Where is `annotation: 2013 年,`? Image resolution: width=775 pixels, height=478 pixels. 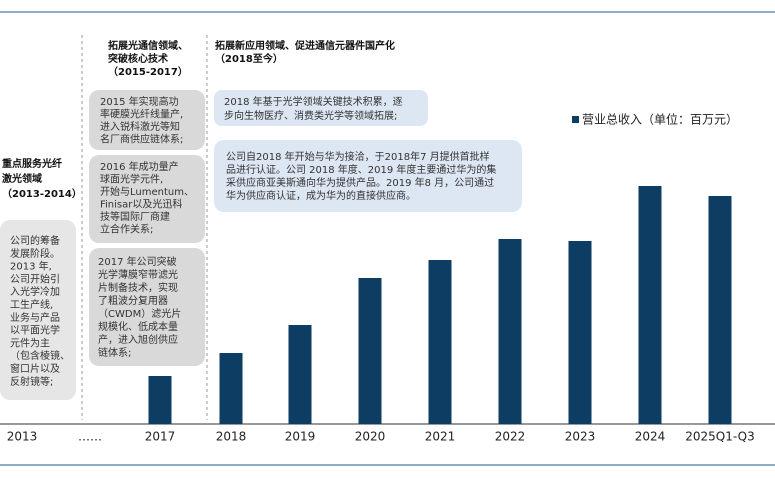
annotation: 2013 年, is located at coordinates (31, 266).